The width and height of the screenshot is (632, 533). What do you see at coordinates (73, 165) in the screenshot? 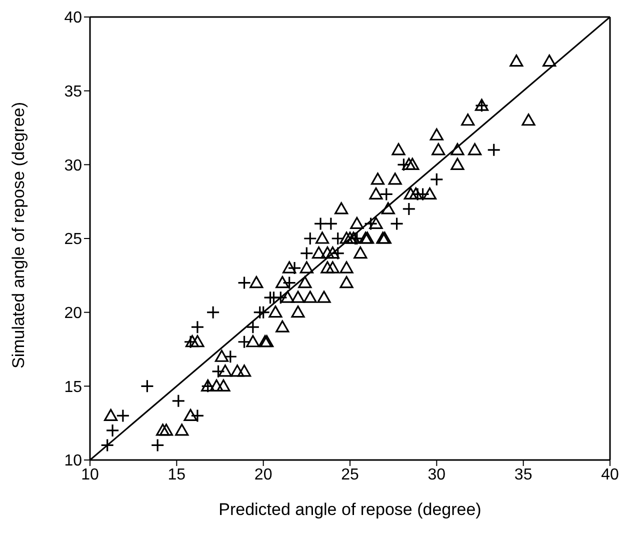
I see `y-tick-label: 30` at bounding box center [73, 165].